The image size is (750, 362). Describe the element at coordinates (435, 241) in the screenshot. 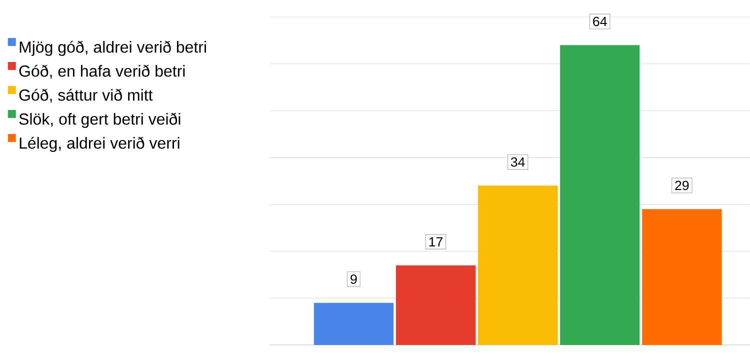

I see `data-label: 17` at that location.